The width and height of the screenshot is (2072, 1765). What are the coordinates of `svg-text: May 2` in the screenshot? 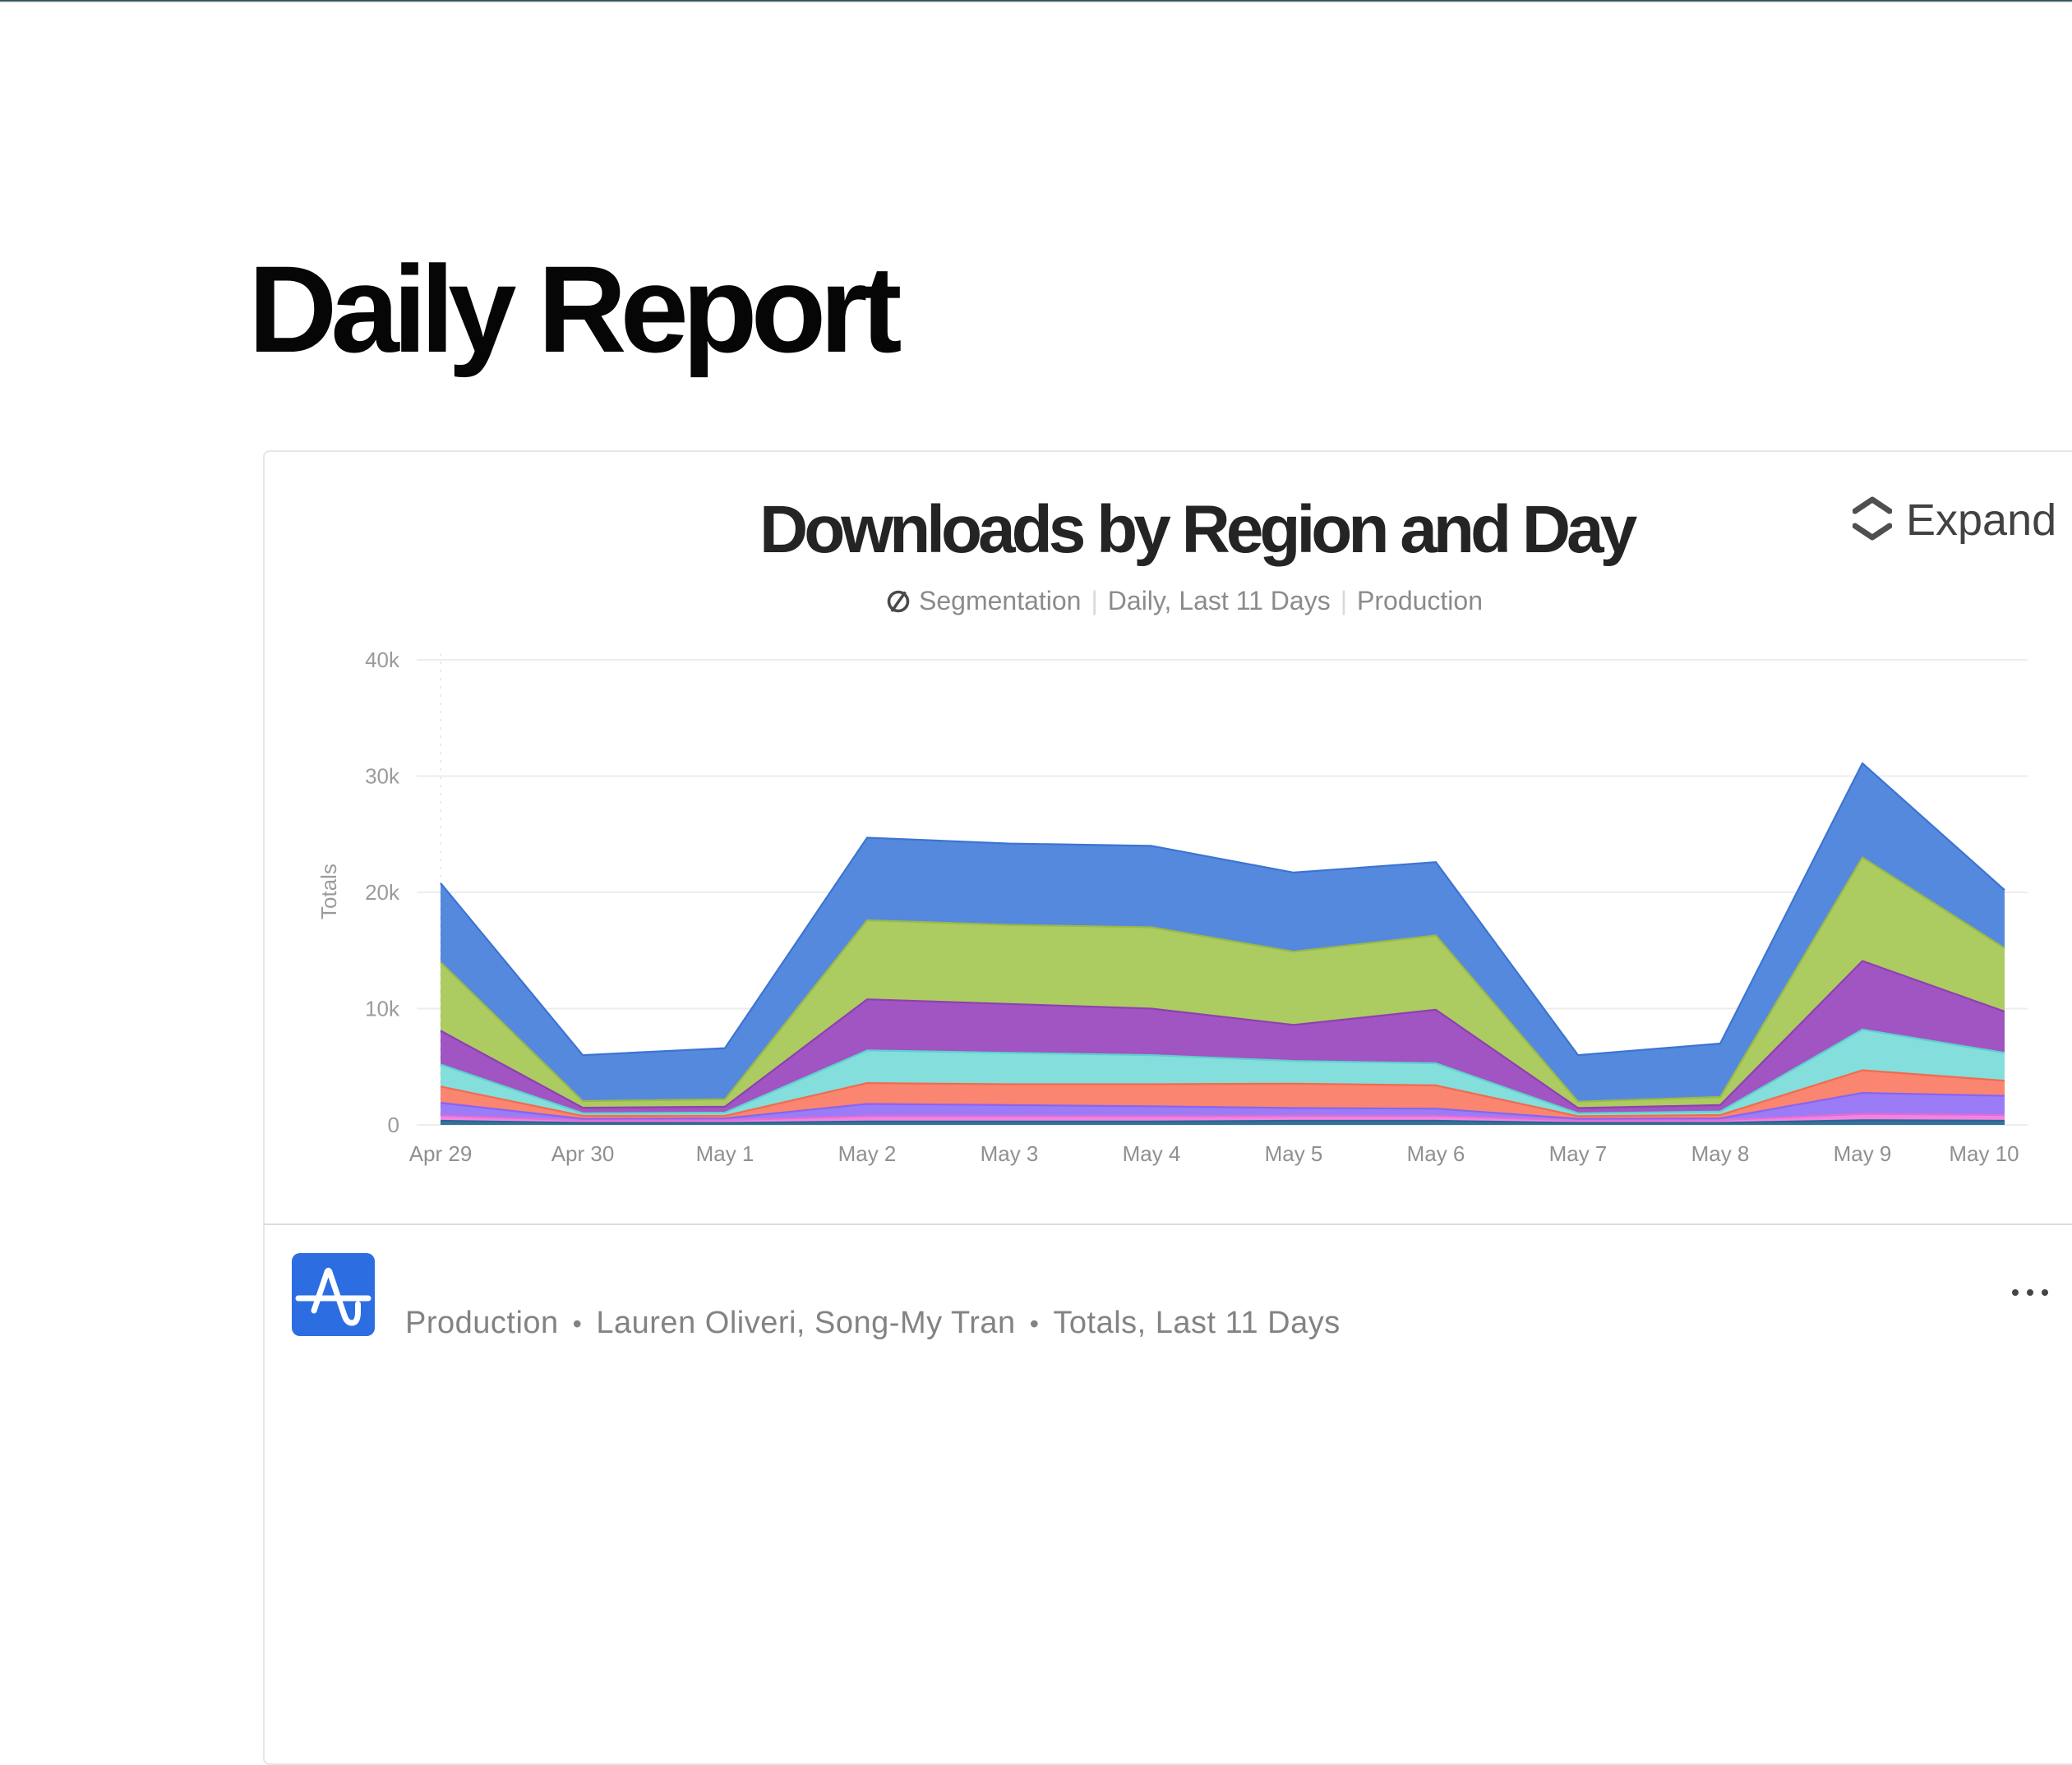 It's located at (867, 1153).